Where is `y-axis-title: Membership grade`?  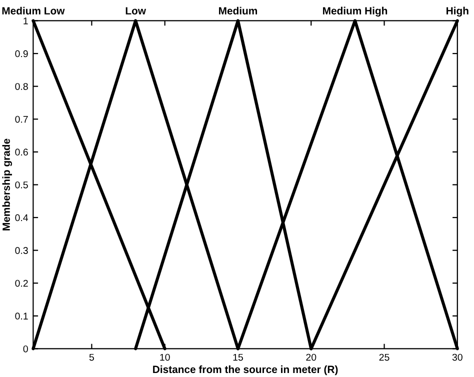 y-axis-title: Membership grade is located at coordinates (7, 184).